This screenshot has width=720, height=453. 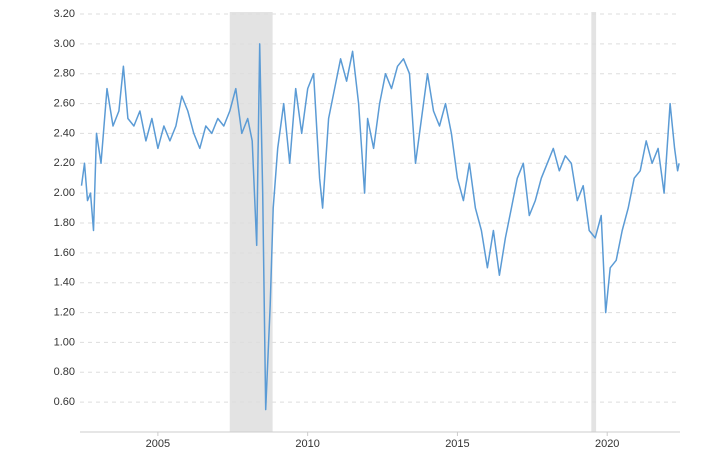 What do you see at coordinates (64, 14) in the screenshot?
I see `y-tick-label: 3.20` at bounding box center [64, 14].